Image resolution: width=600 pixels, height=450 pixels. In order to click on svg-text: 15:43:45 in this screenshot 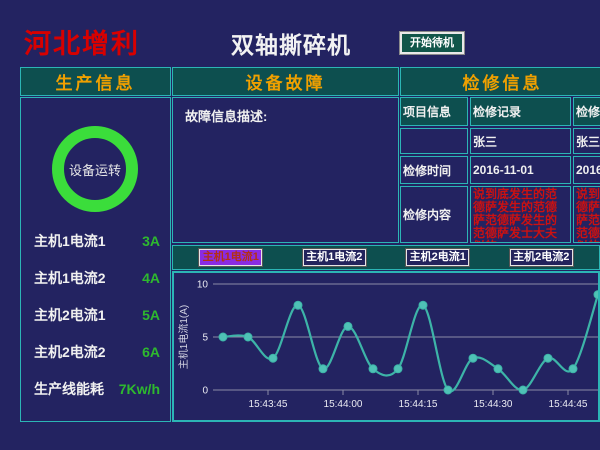, I will do `click(268, 404)`.